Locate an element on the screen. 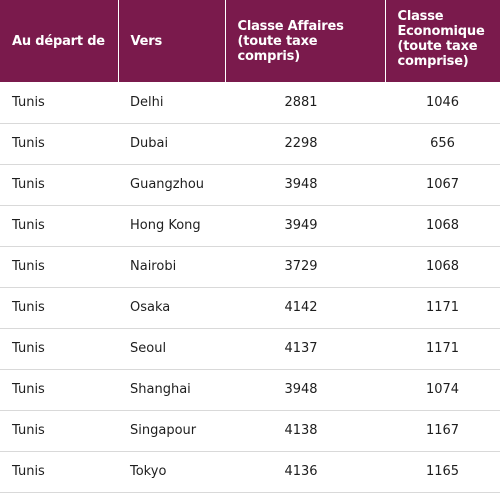  table-row: Tunis Guangzhou 3948 1067 is located at coordinates (250, 185).